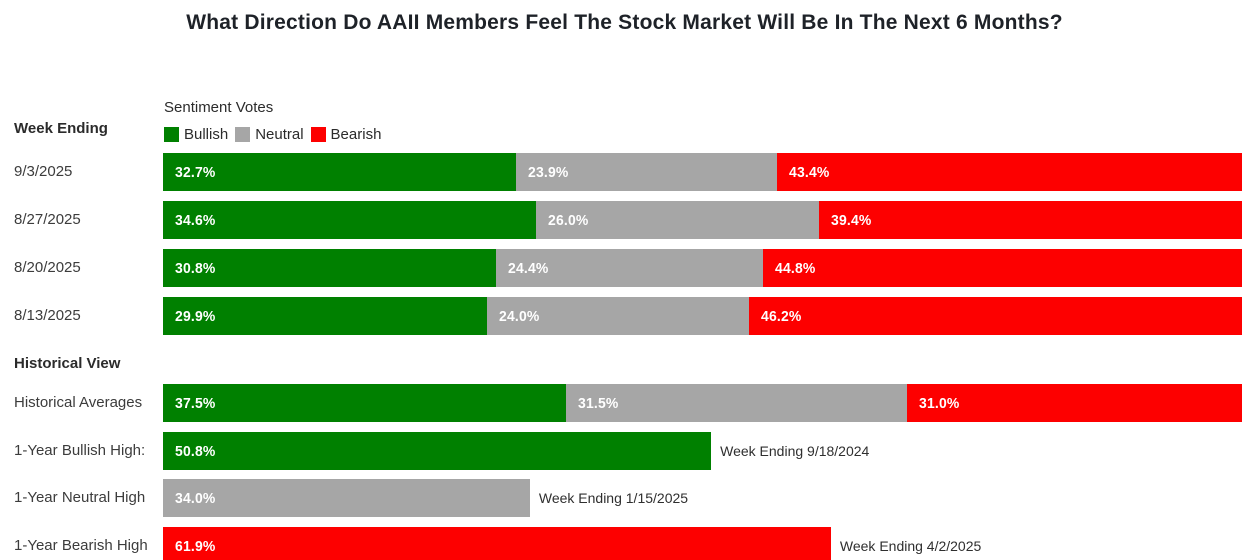  Describe the element at coordinates (47, 219) in the screenshot. I see `row-label: 8/27/2025` at that location.